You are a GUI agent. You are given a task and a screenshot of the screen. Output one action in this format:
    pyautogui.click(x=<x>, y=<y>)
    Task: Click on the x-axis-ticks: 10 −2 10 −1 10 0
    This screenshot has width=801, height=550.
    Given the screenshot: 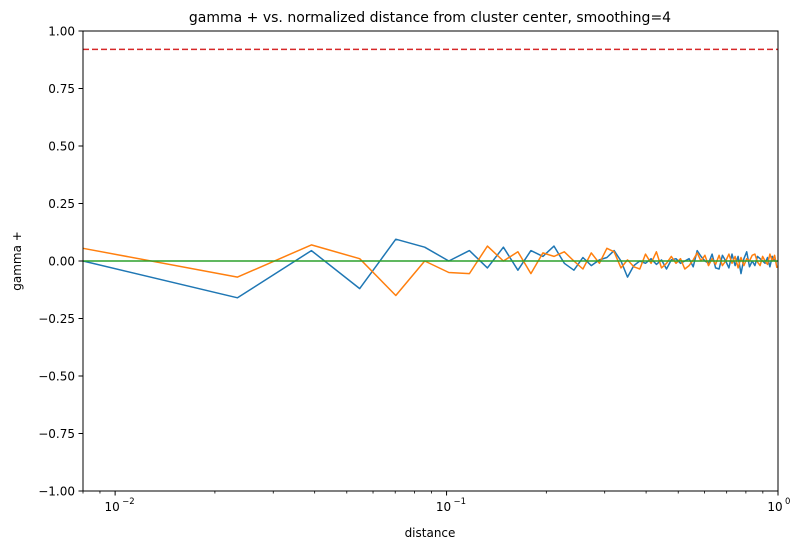 What is the action you would take?
    pyautogui.click(x=436, y=502)
    